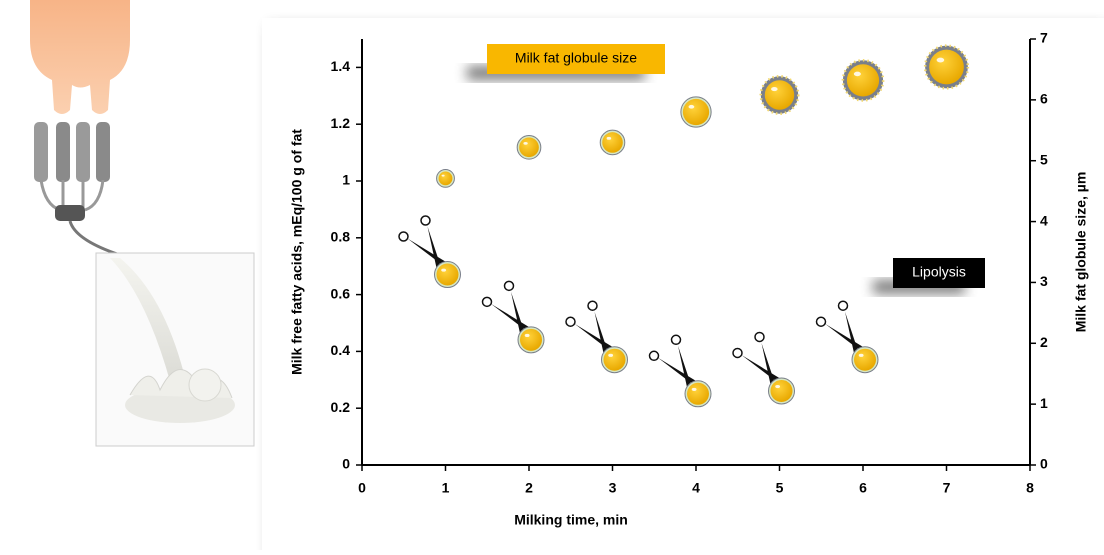 The image size is (1104, 555). I want to click on y-axis-label: Milk free fatty acids, mEq/100 g of fat, so click(297, 252).